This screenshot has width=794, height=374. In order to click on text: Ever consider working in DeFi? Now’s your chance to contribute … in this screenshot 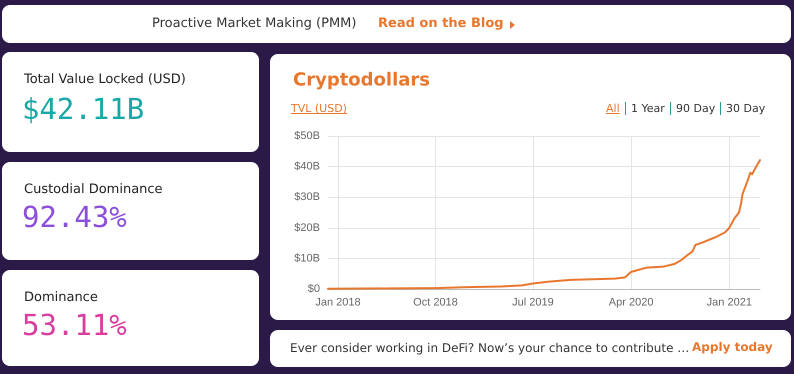, I will do `click(490, 348)`.